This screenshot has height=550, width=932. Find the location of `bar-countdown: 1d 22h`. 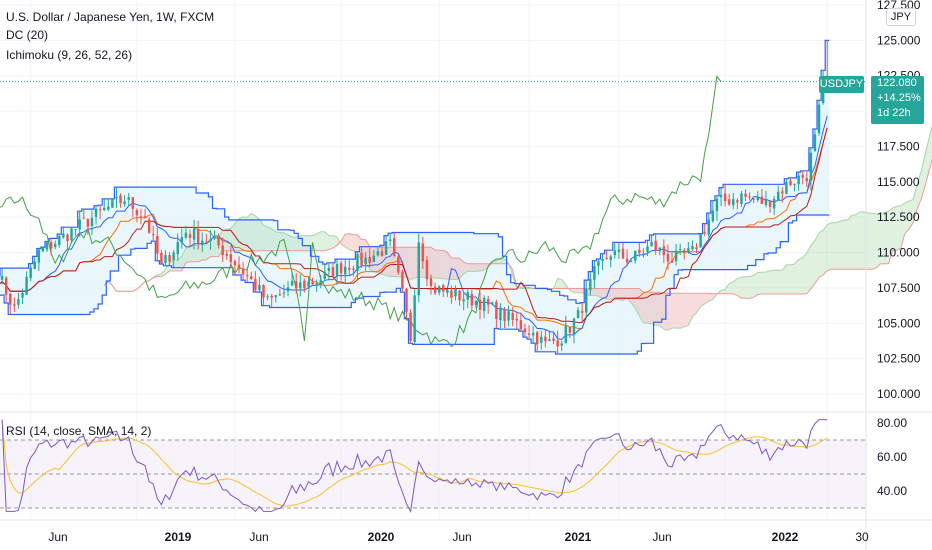

bar-countdown: 1d 22h is located at coordinates (894, 113).